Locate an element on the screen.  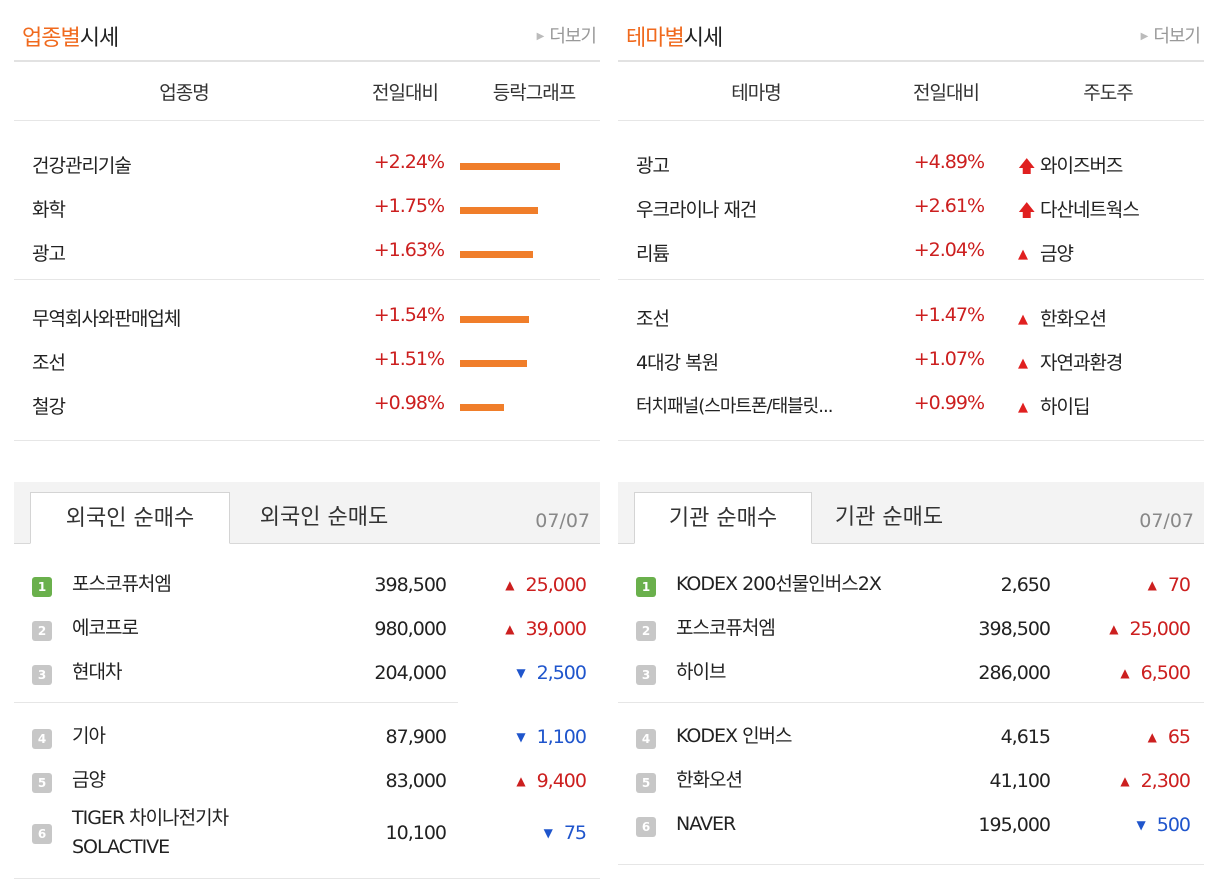
list-item: 1 포스코퓨처엠 398,500 ▲ 25,000 is located at coordinates (307, 586).